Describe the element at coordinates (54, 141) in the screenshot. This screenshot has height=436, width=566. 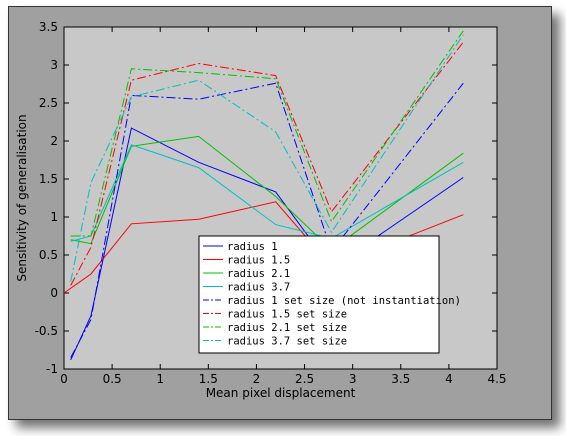
I see `y-tick-label: 2` at that location.